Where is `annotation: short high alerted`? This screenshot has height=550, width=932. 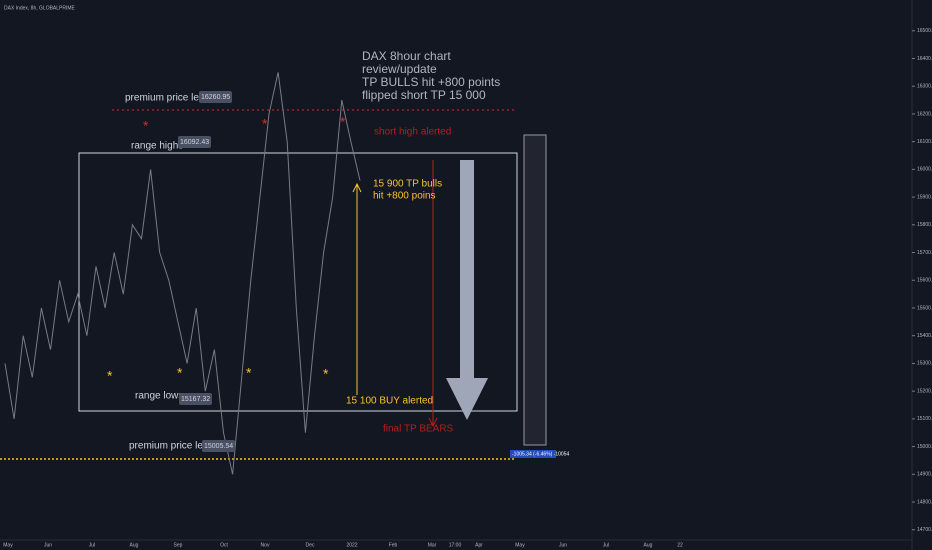 annotation: short high alerted is located at coordinates (412, 132).